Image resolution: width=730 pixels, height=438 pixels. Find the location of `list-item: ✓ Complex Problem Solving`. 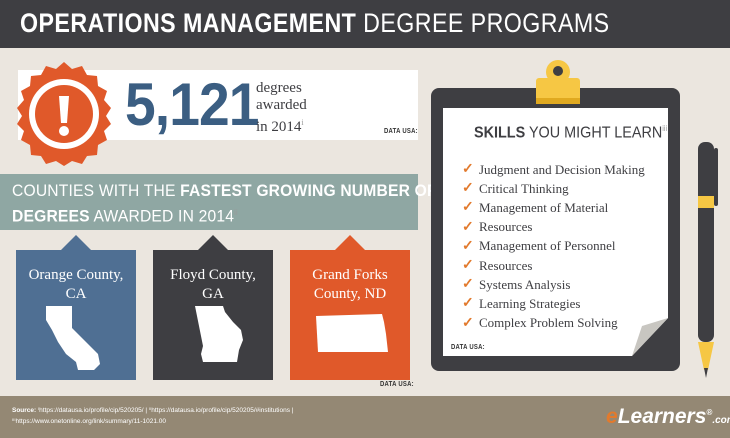

list-item: ✓ Complex Problem Solving is located at coordinates (553, 323).